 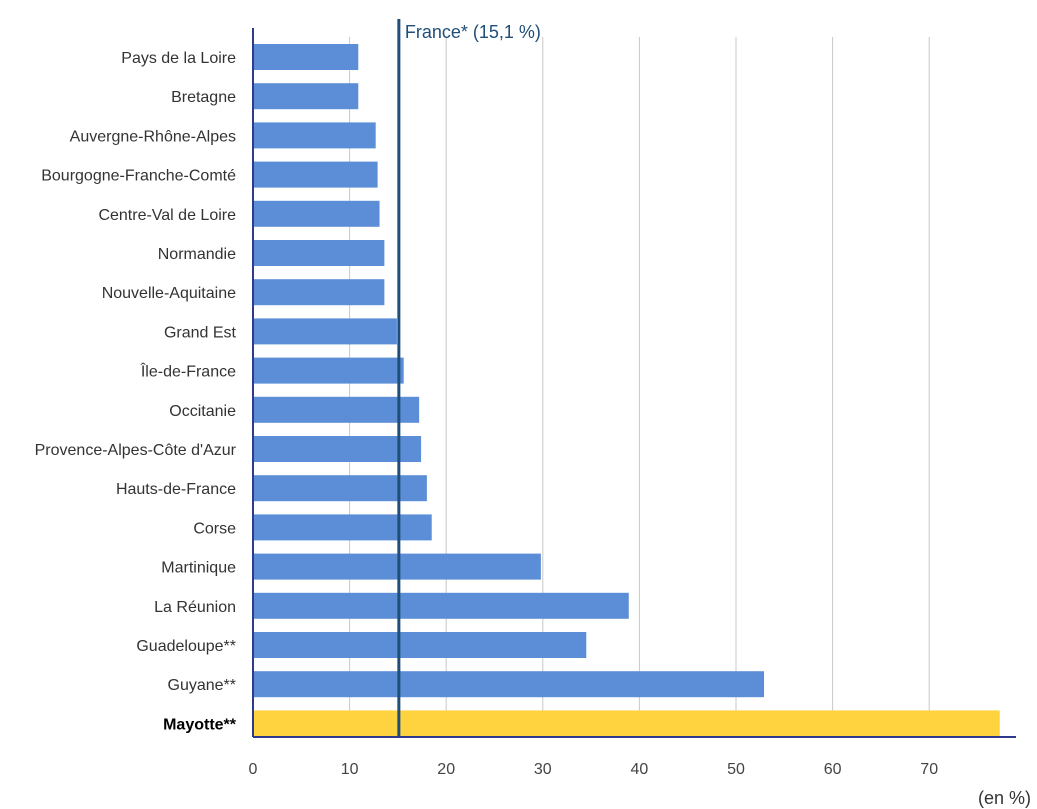 I want to click on x-tick-label: 70, so click(x=929, y=769).